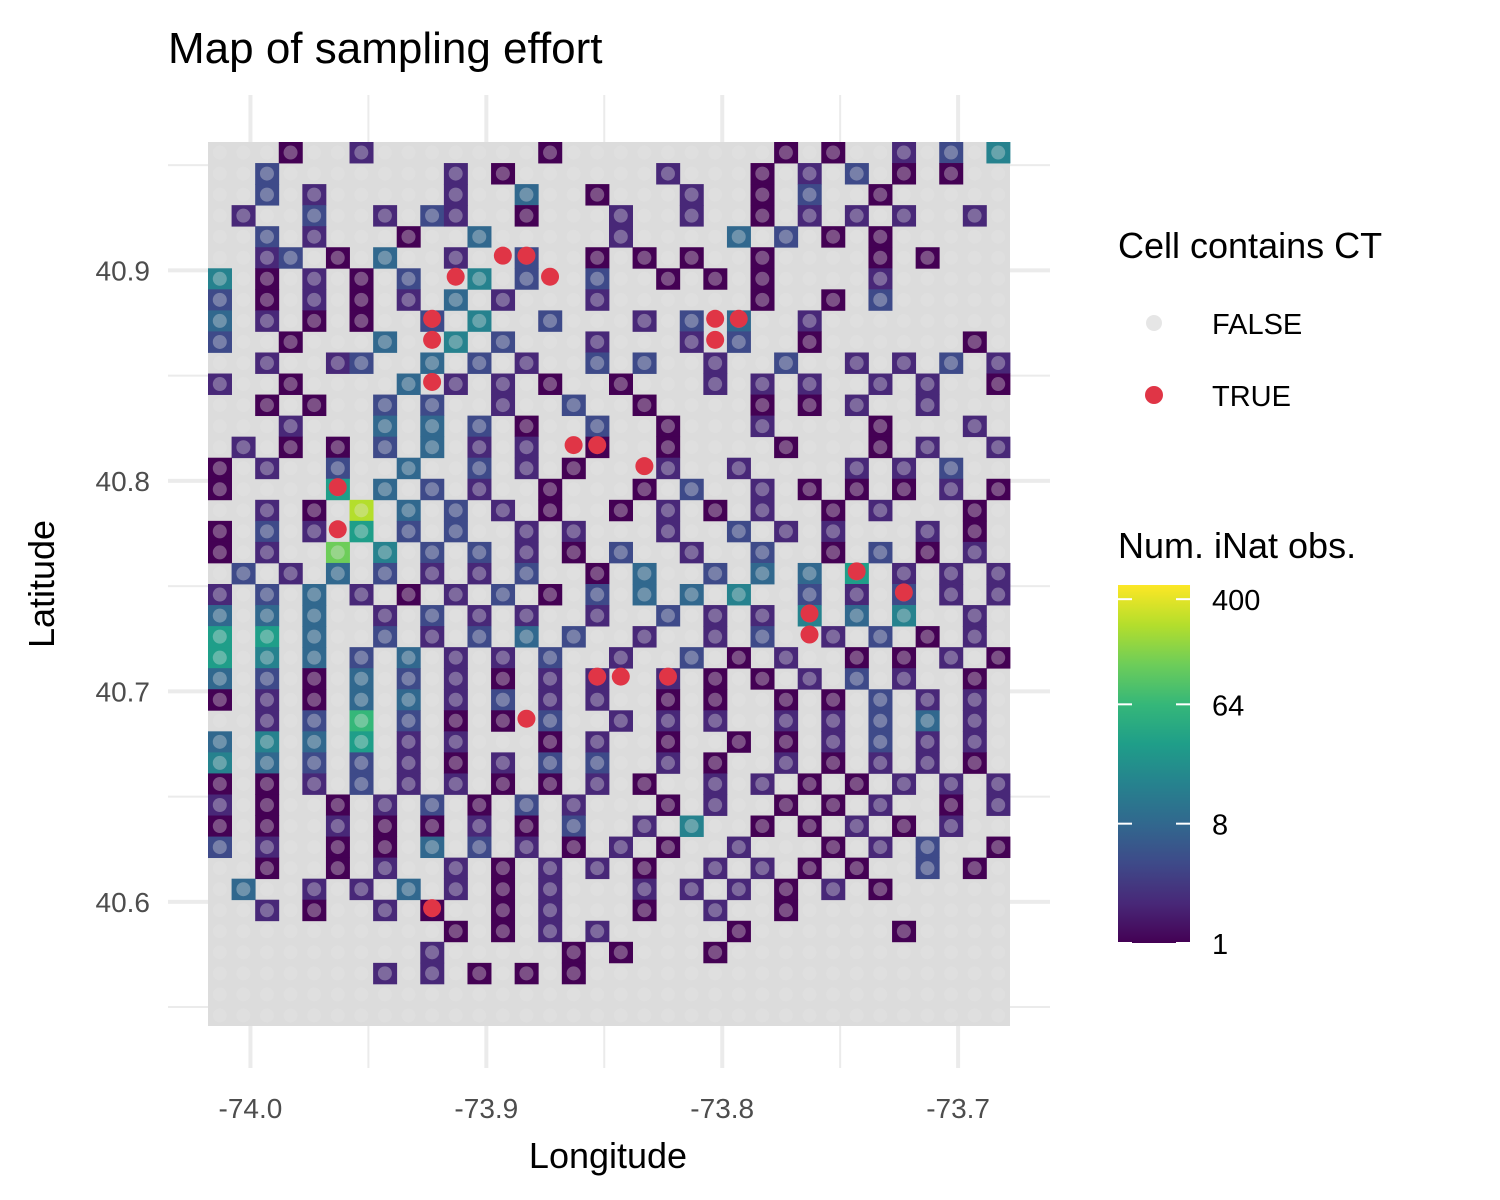  I want to click on legend-points: Cell contains CT FALSE TRUE, so click(1250, 319).